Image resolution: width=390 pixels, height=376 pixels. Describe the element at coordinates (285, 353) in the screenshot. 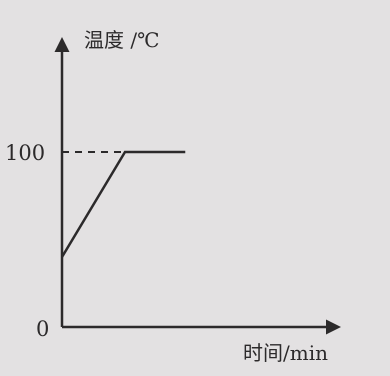

I see `x-axis-title: 时间/min` at that location.